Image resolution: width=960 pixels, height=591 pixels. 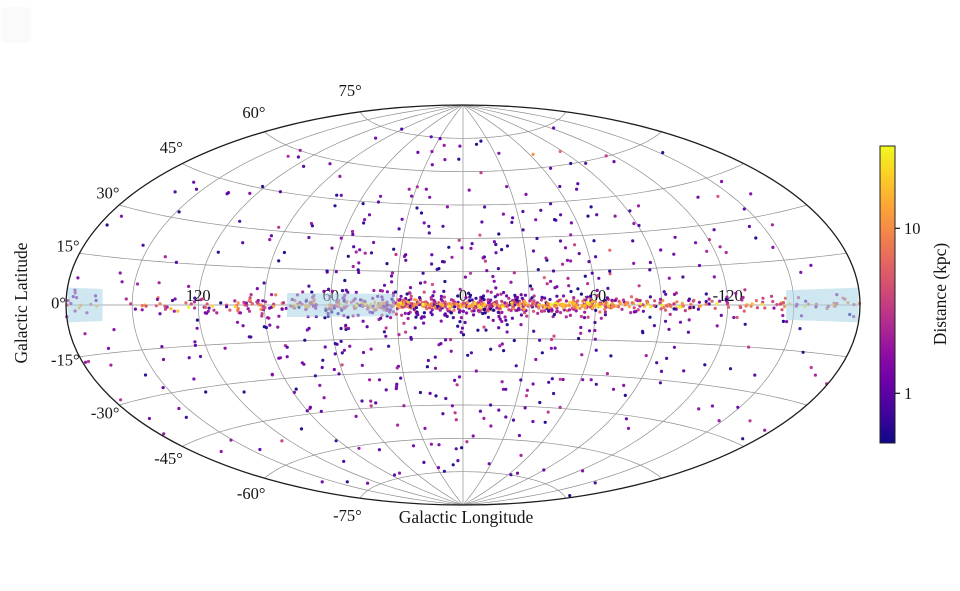 I want to click on lat-tick-label: 0°, so click(x=58, y=303).